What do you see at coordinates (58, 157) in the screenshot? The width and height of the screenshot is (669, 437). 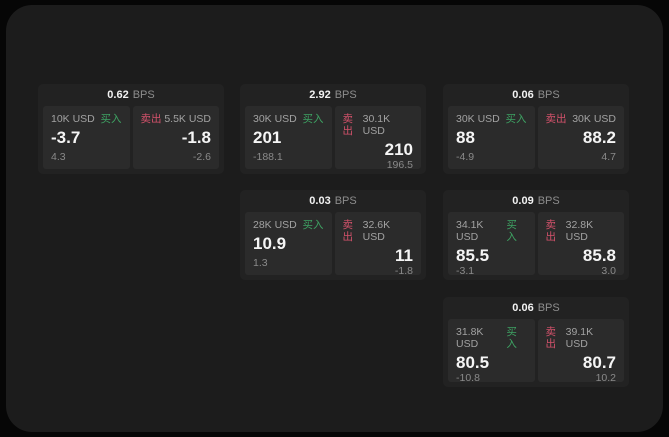 I see `buy-delta: 4.3` at bounding box center [58, 157].